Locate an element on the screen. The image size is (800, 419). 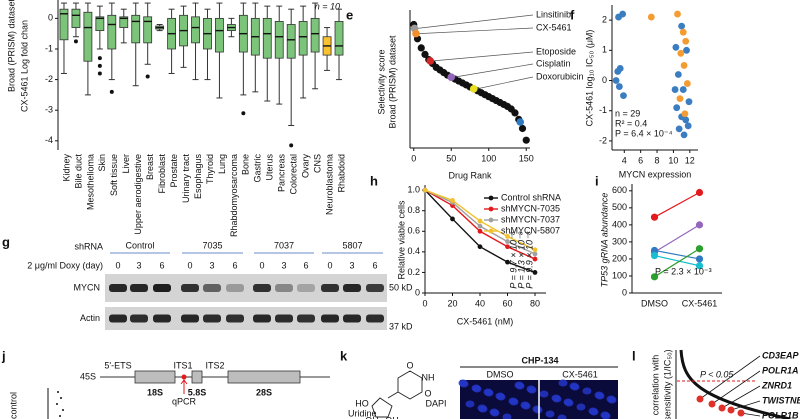
y-axis-label: CX-5461 Log fold chan is located at coordinates (24, 66).